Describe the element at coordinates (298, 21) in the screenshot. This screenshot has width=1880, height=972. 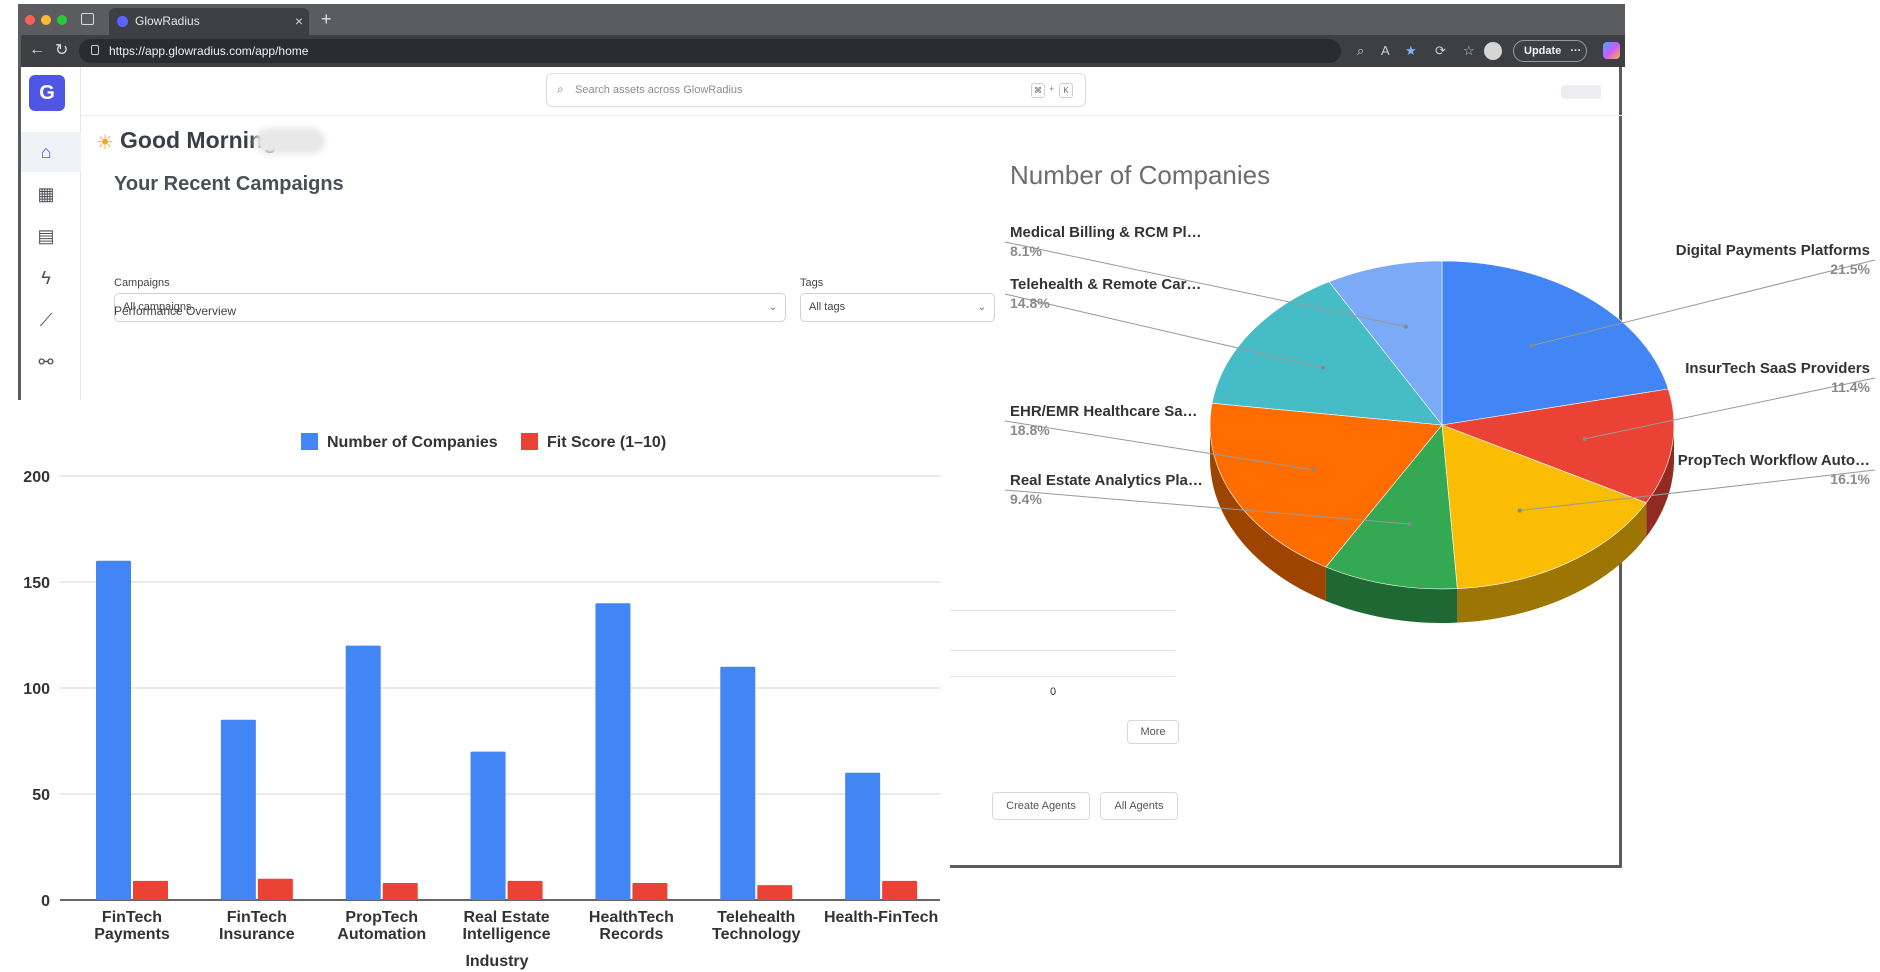
I see `close-tab-icon: ×` at that location.